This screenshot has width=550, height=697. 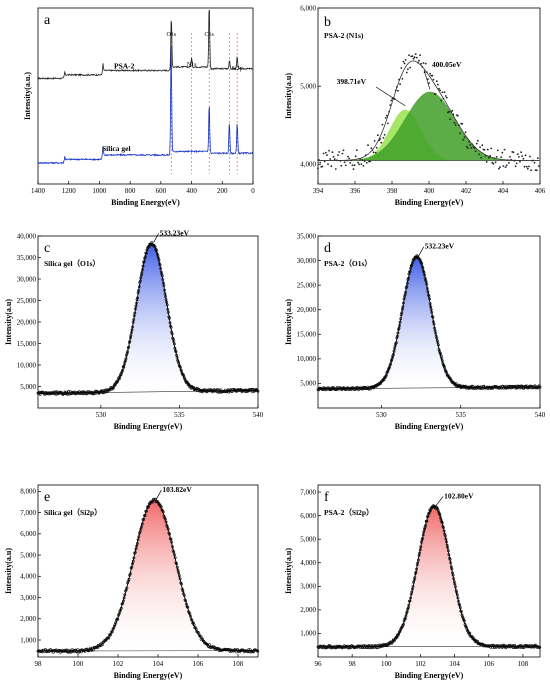 What do you see at coordinates (28, 555) in the screenshot?
I see `y-tick-label-e-4: 5,000` at bounding box center [28, 555].